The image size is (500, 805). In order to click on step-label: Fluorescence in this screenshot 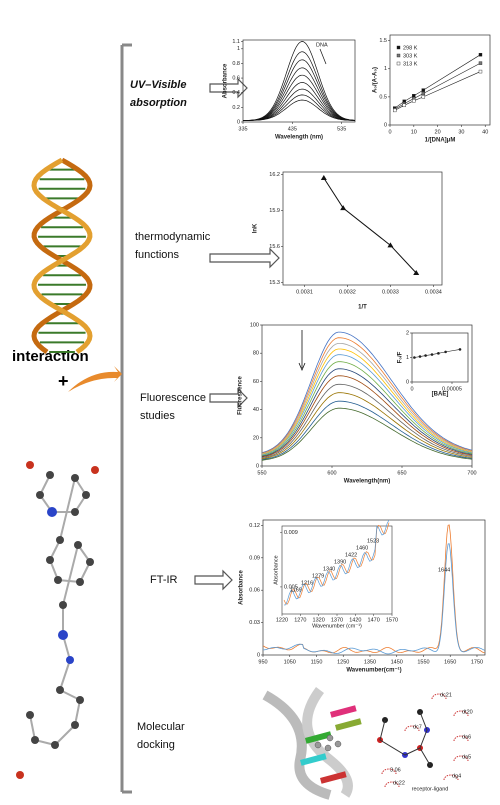, I will do `click(173, 398)`.